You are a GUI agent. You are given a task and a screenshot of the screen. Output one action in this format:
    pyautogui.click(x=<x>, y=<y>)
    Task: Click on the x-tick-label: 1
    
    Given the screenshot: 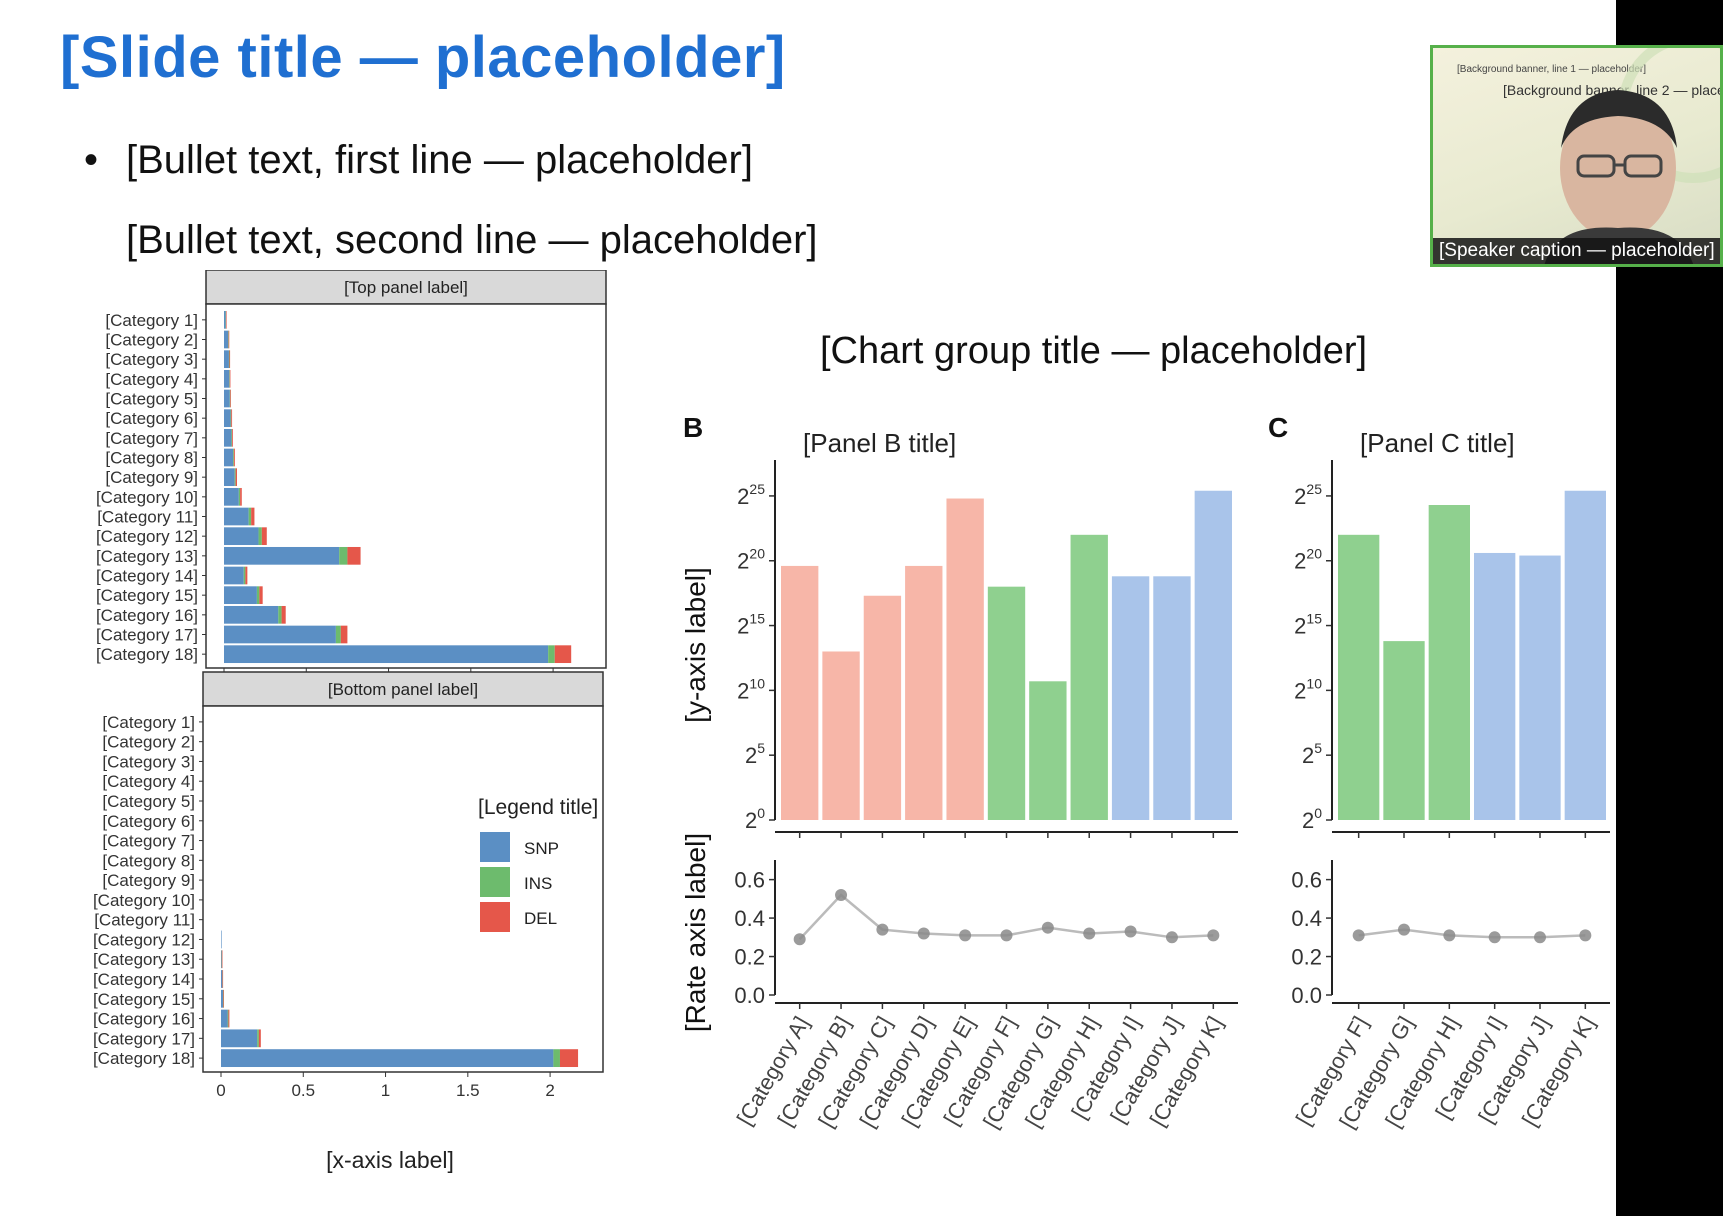 What is the action you would take?
    pyautogui.click(x=385, y=1090)
    